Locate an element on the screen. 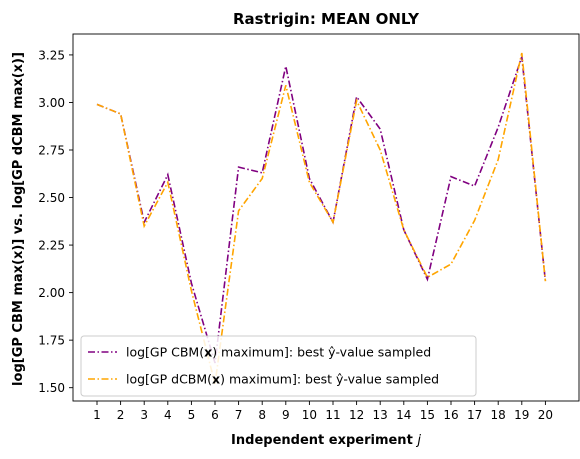  x-tick-label: 3 is located at coordinates (144, 415).